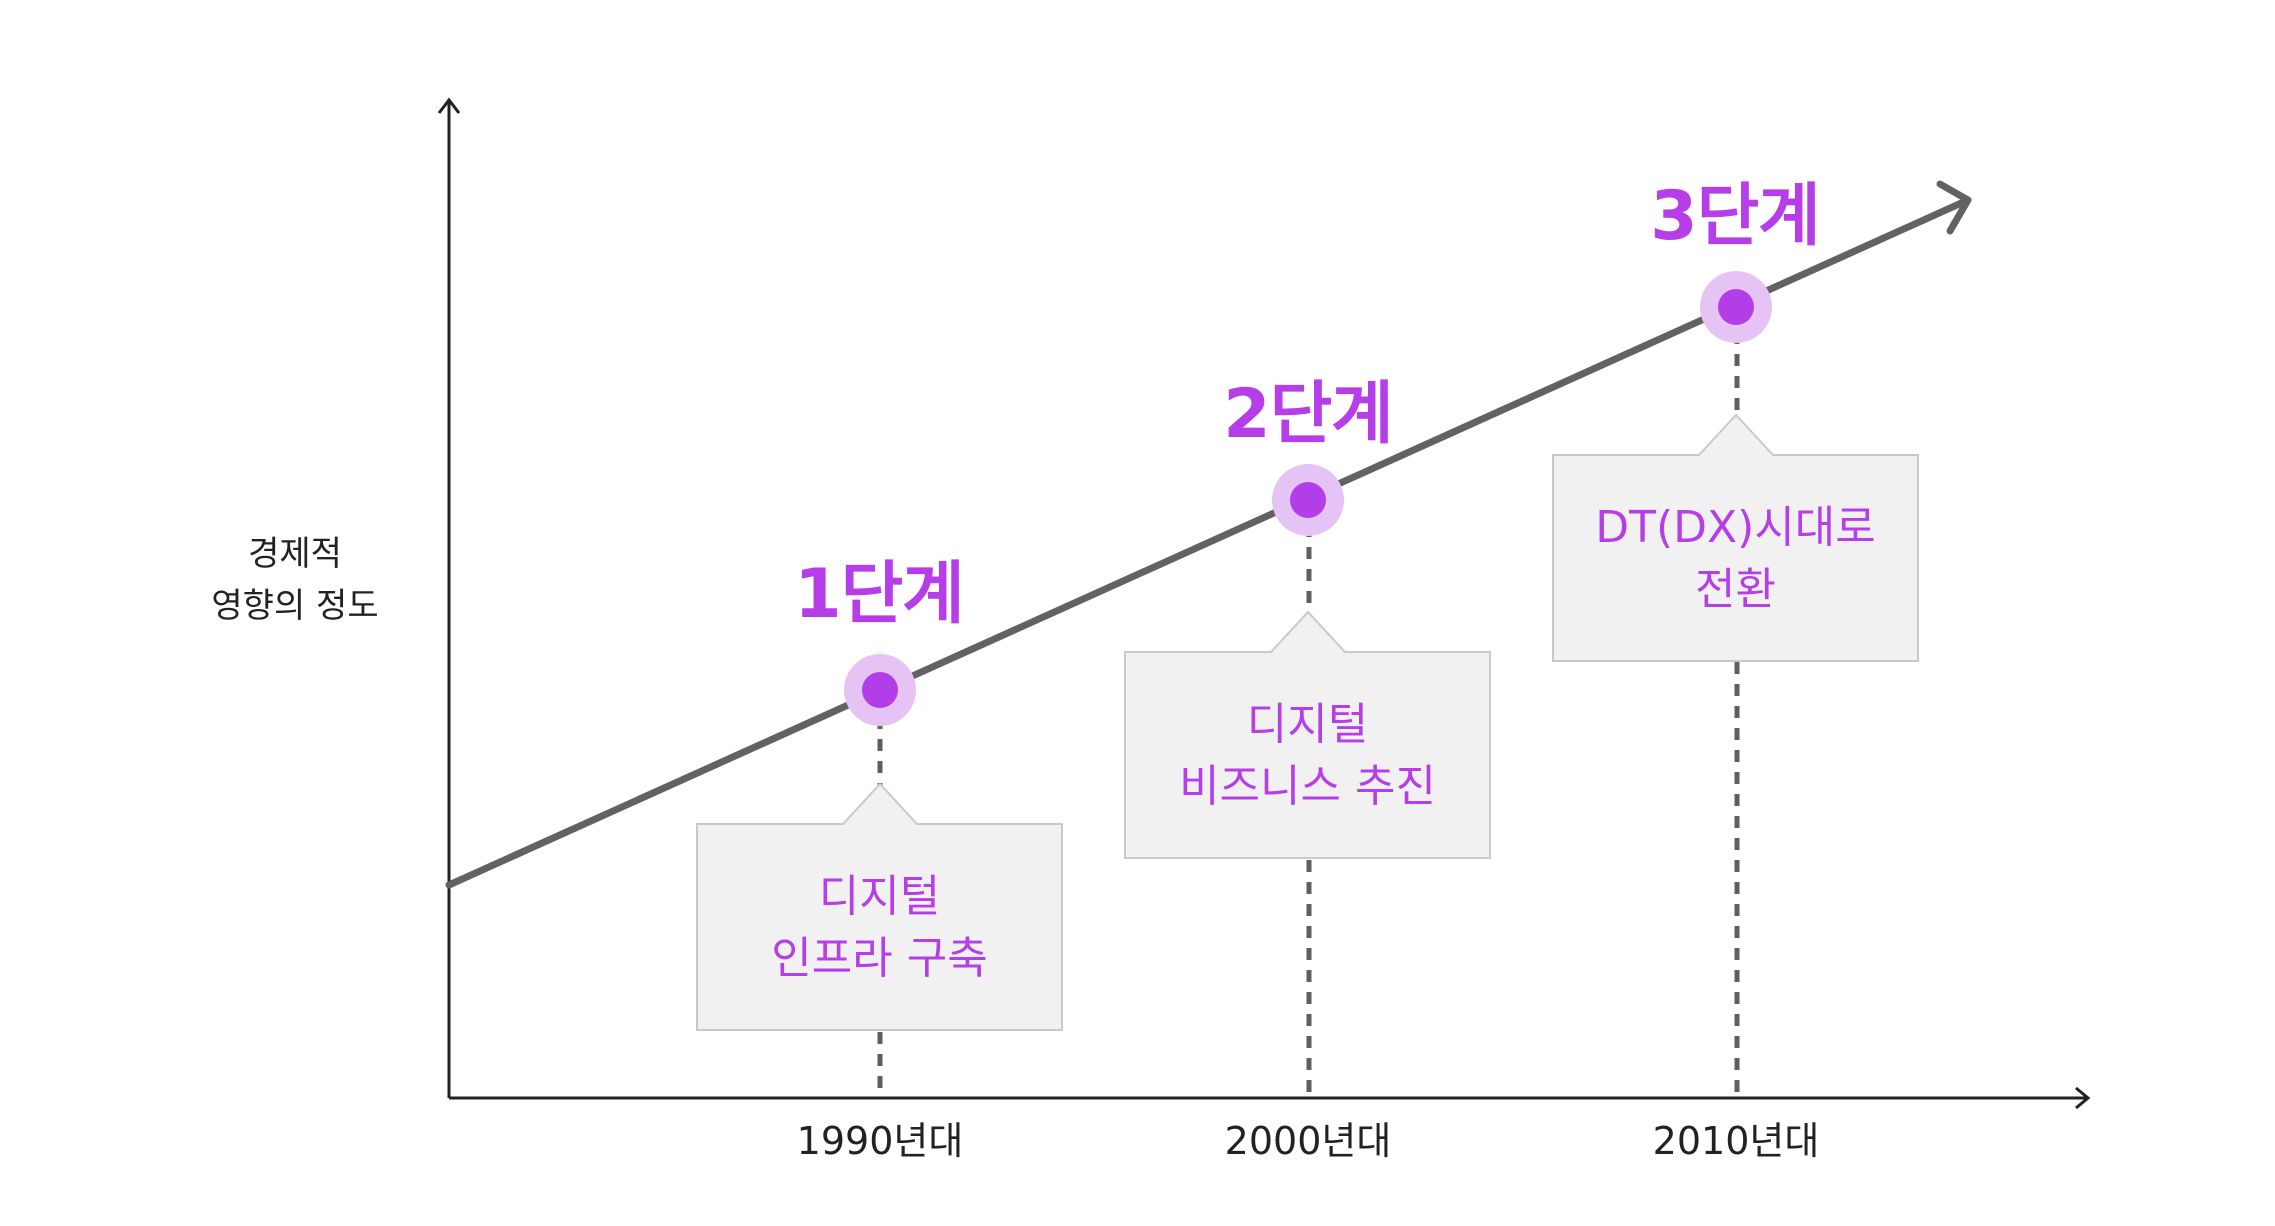  I want to click on y-axis-arrowhead, so click(449, 105).